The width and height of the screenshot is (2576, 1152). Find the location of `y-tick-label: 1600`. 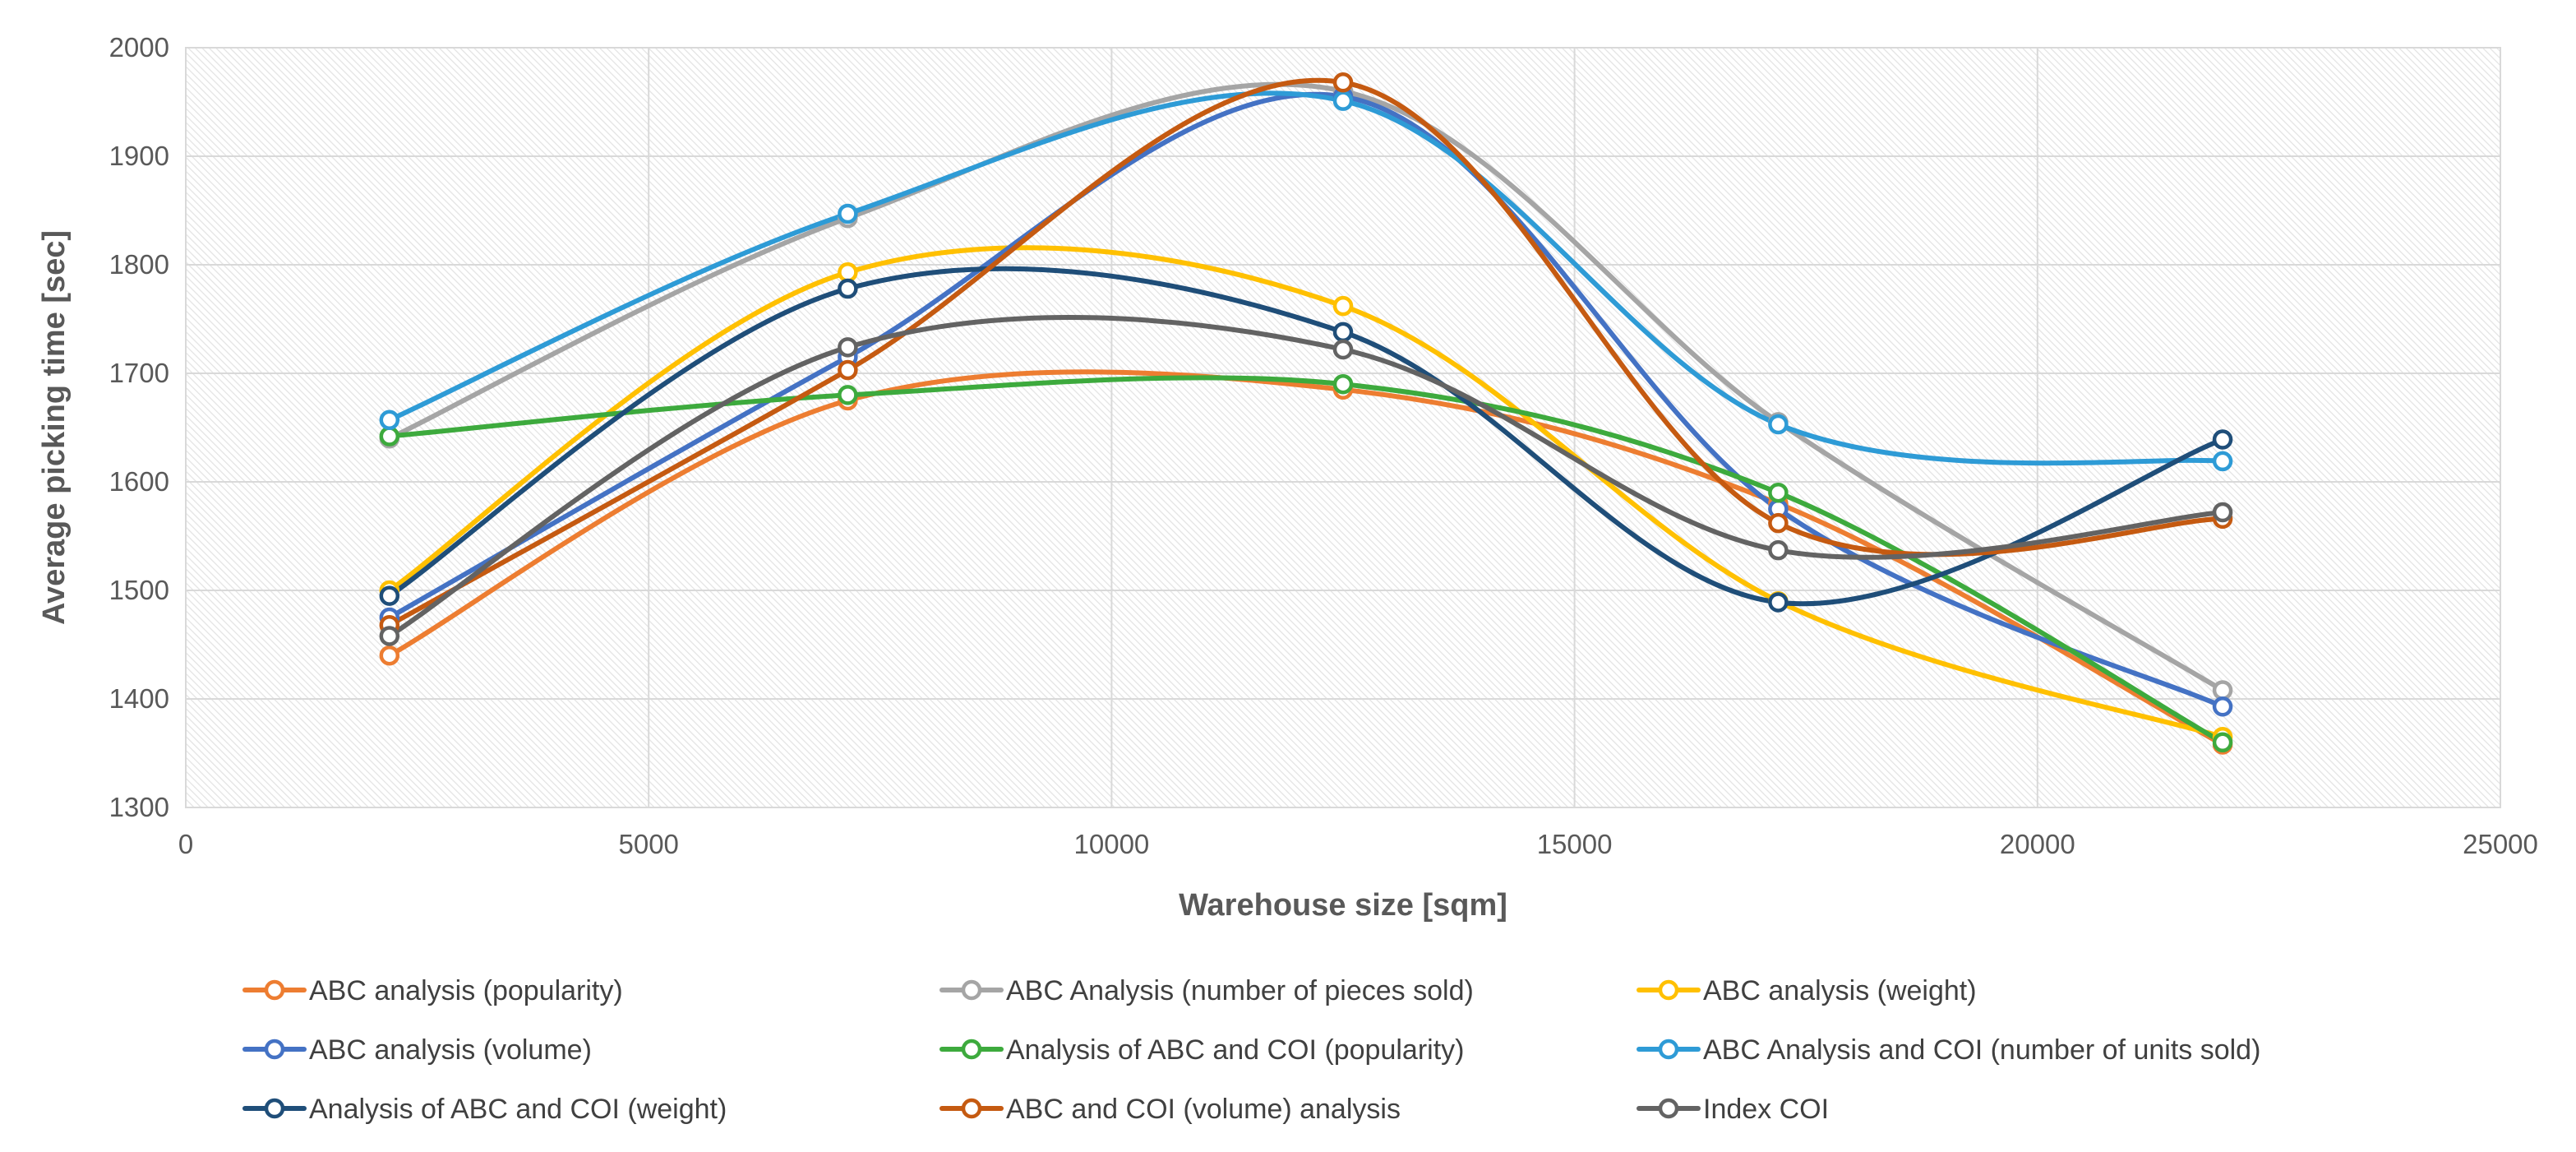

y-tick-label: 1600 is located at coordinates (139, 481).